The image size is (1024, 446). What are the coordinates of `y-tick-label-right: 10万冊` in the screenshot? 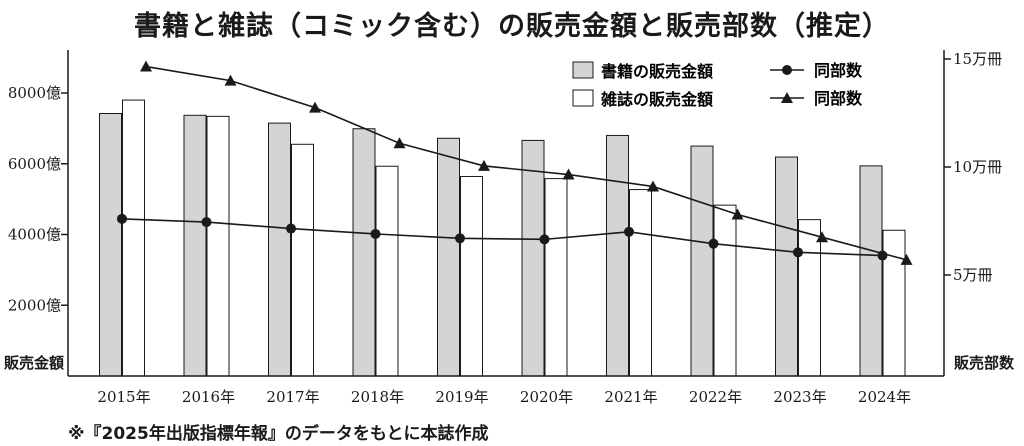 It's located at (977, 167).